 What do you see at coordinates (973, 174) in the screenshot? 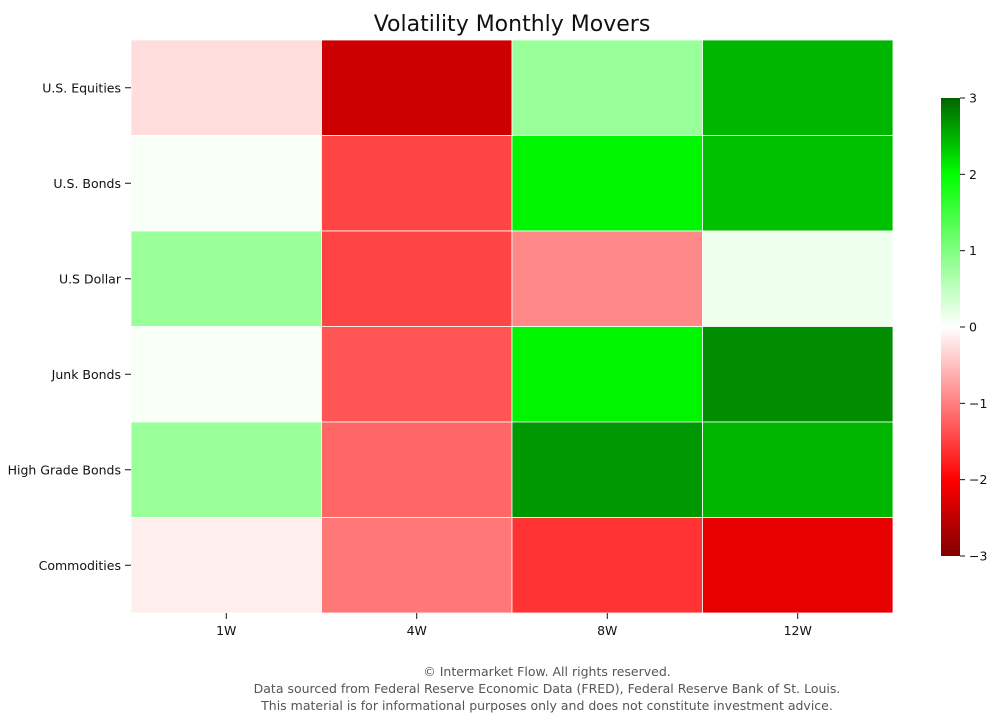
I see `colorbar-tick-label: 2` at bounding box center [973, 174].